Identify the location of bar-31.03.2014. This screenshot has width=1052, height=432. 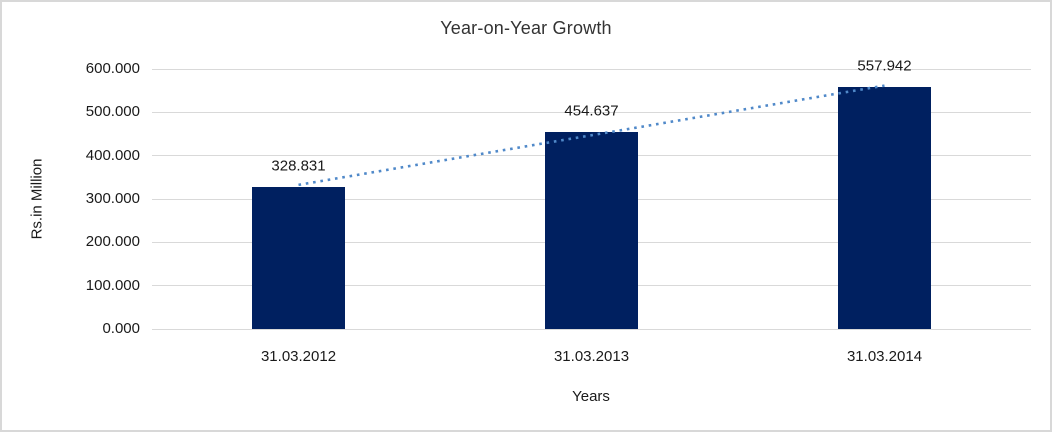
(884, 208).